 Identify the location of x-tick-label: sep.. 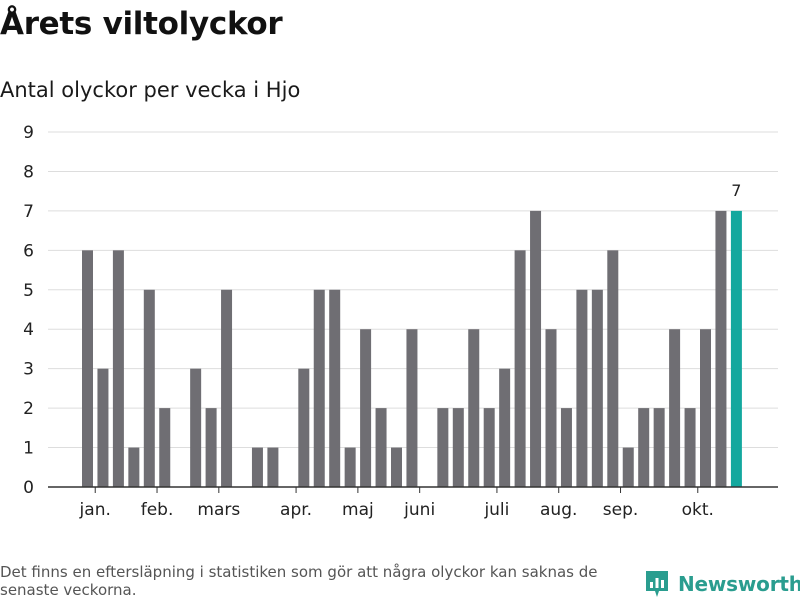
(621, 510).